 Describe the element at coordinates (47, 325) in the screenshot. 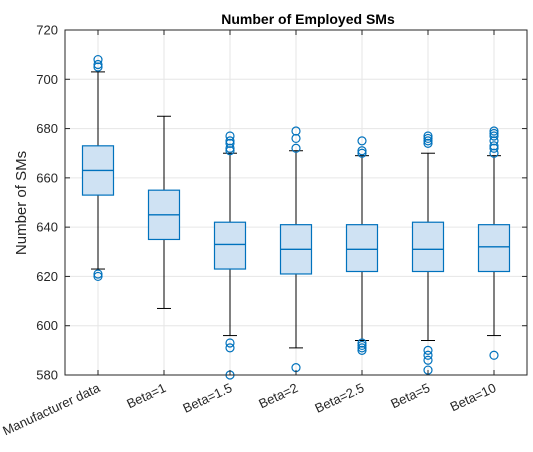

I see `y-tick-label: 600` at that location.